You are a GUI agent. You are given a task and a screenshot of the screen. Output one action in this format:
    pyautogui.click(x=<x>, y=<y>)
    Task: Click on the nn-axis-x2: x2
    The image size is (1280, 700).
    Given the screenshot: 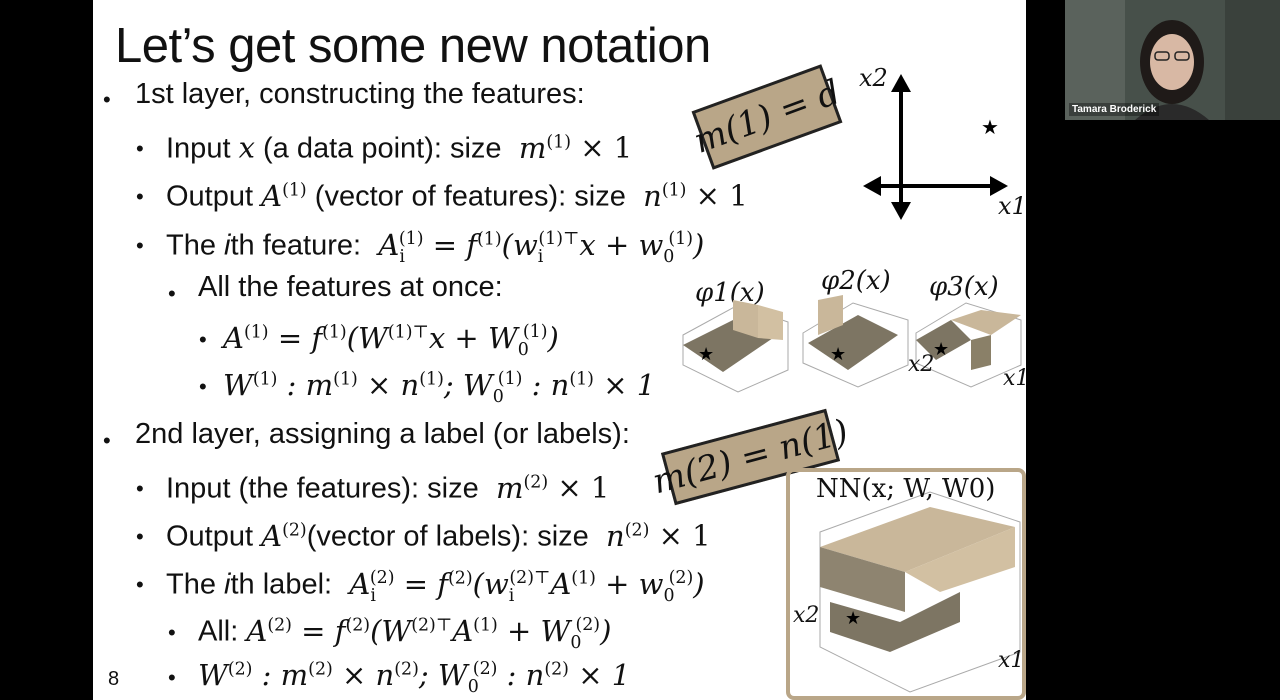 What is the action you would take?
    pyautogui.click(x=806, y=615)
    